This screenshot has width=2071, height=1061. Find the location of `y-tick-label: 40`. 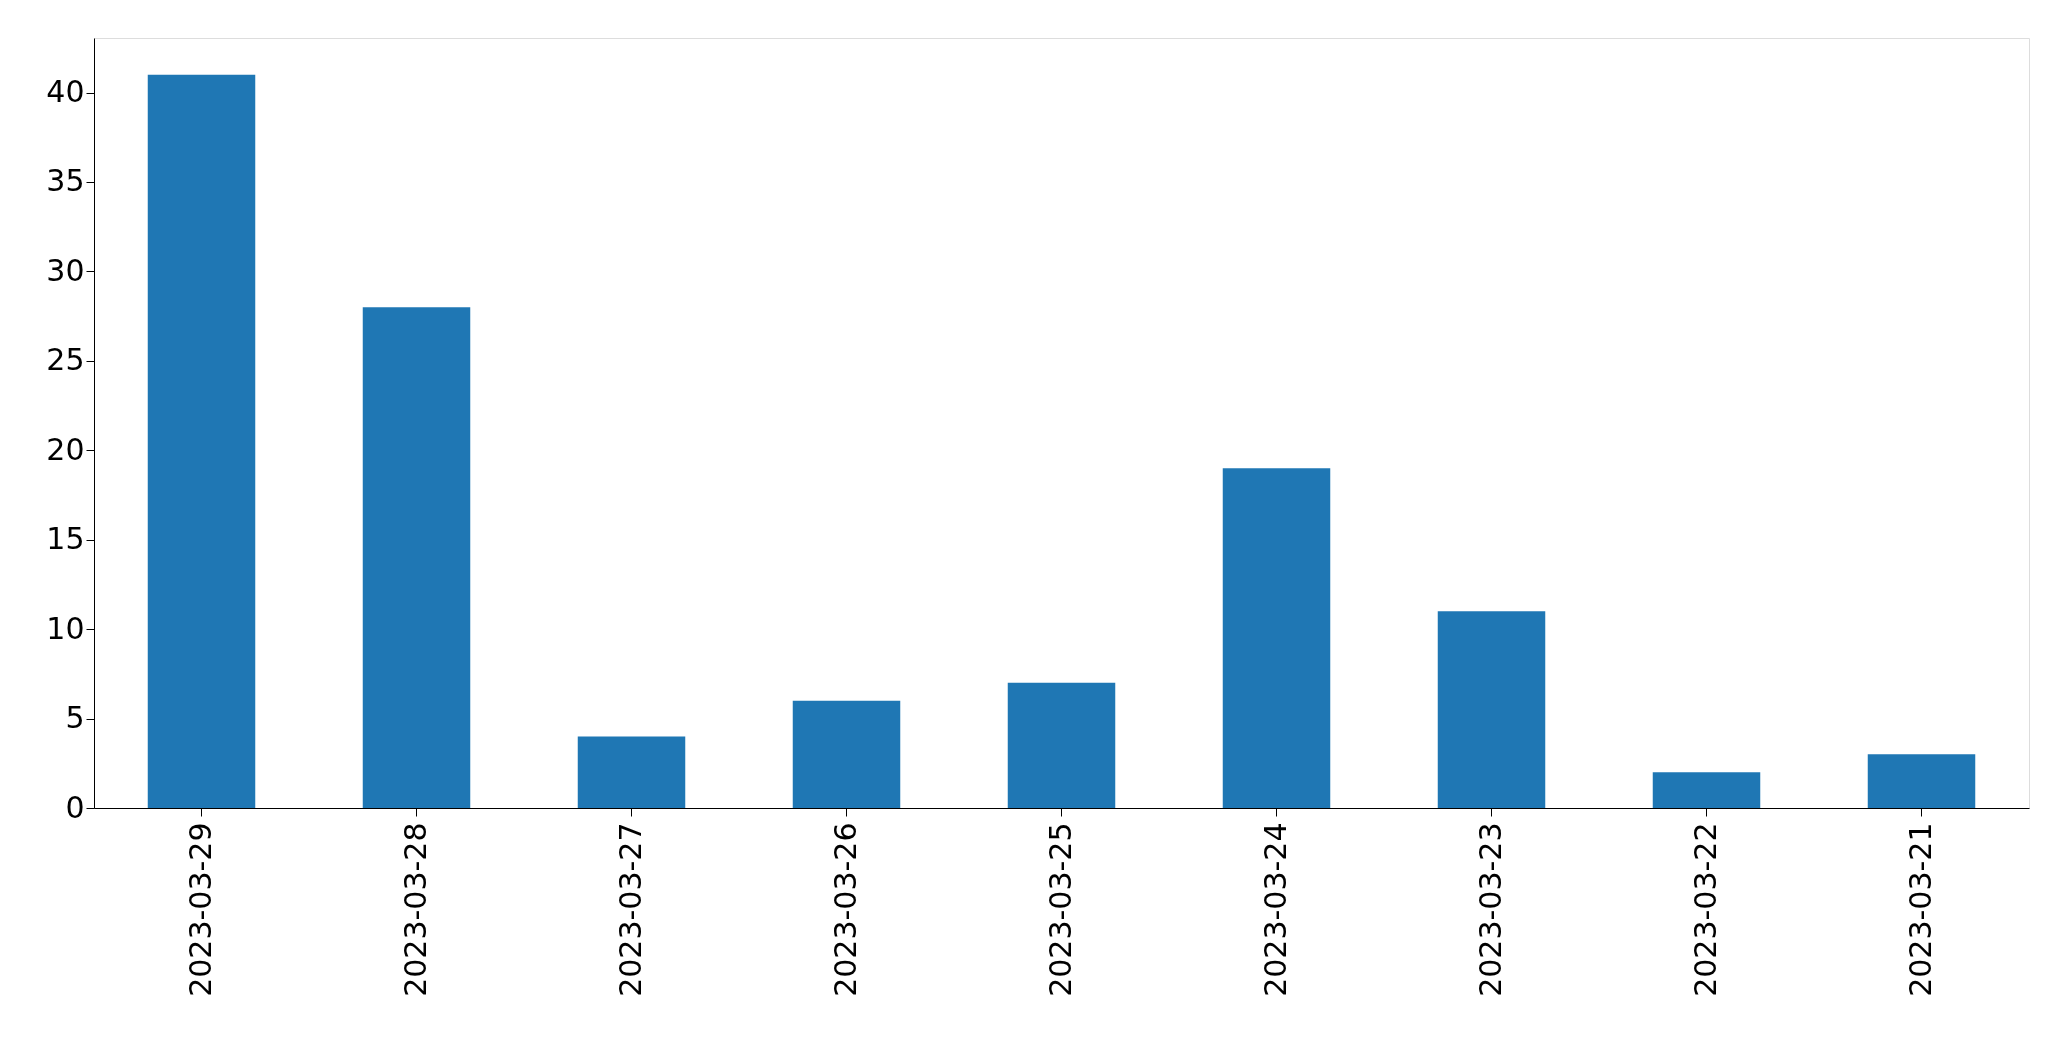

y-tick-label: 40 is located at coordinates (65, 92).